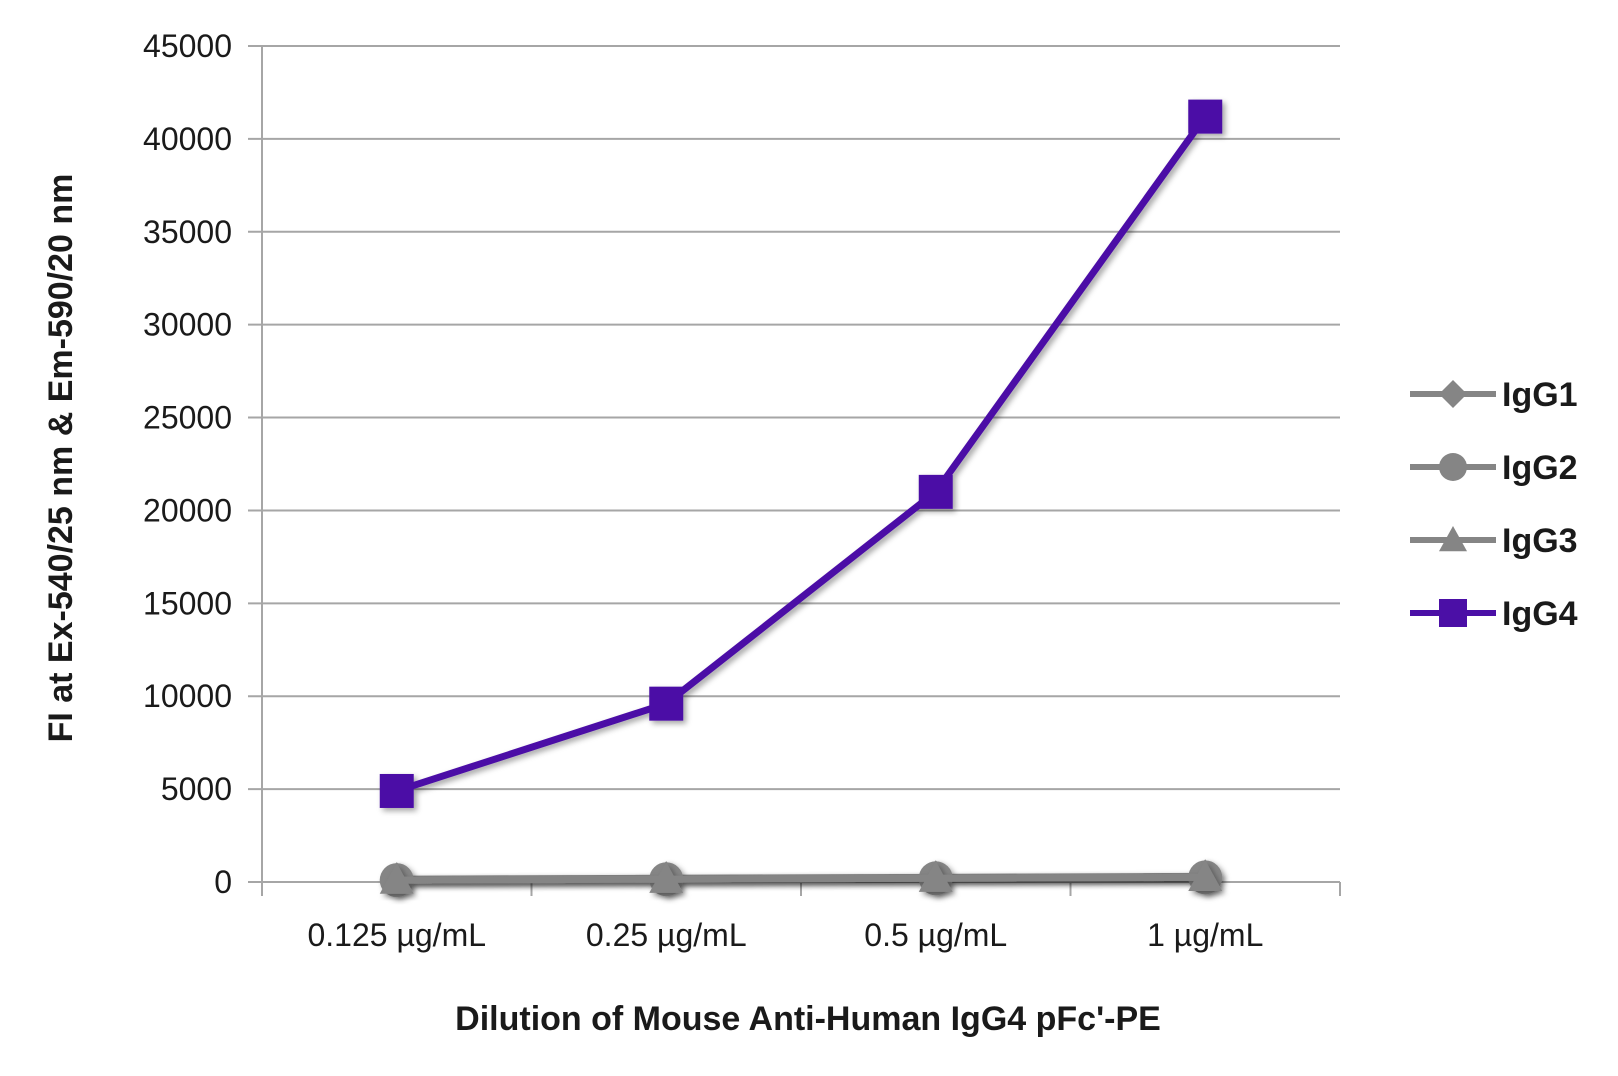  I want to click on y-tick-label: 0, so click(223, 882).